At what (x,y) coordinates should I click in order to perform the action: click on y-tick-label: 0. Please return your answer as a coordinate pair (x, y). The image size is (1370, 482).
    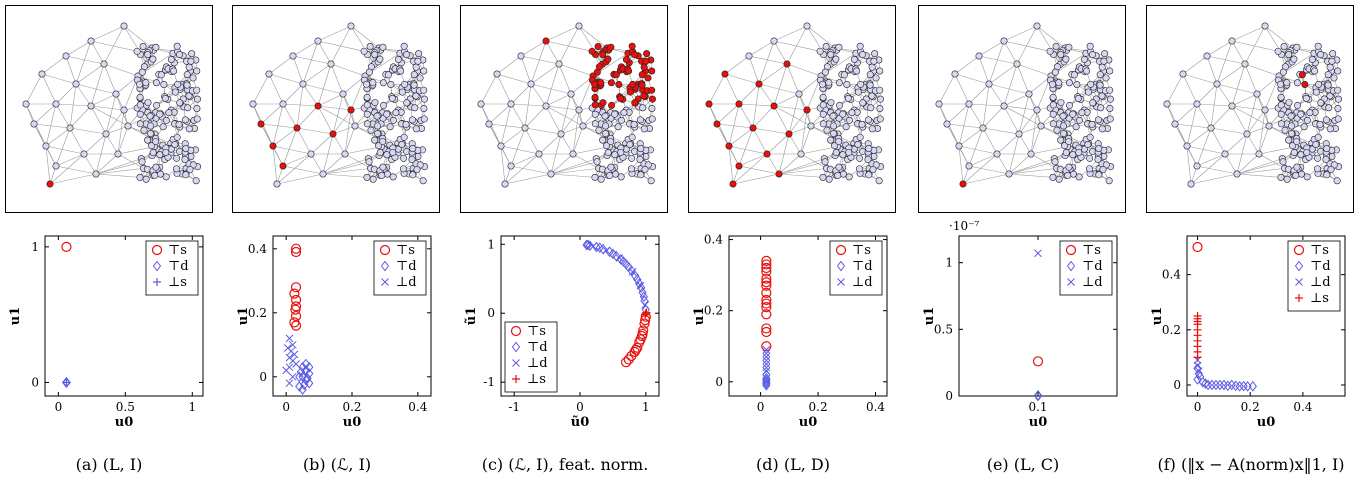
    Looking at the image, I should click on (1177, 385).